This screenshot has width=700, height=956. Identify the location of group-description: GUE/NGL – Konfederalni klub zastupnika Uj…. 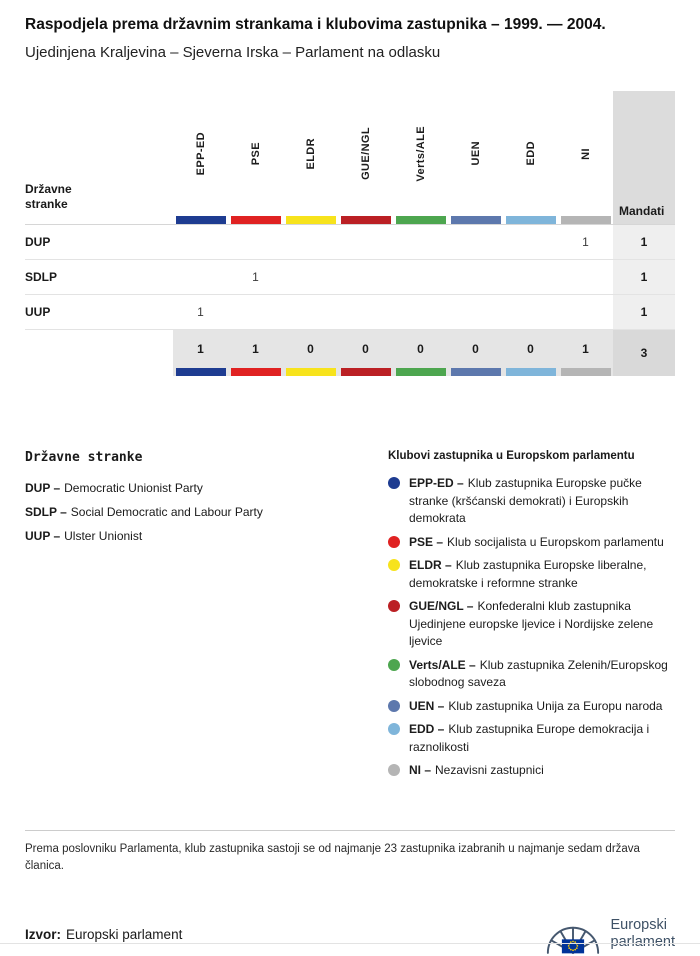
(531, 623).